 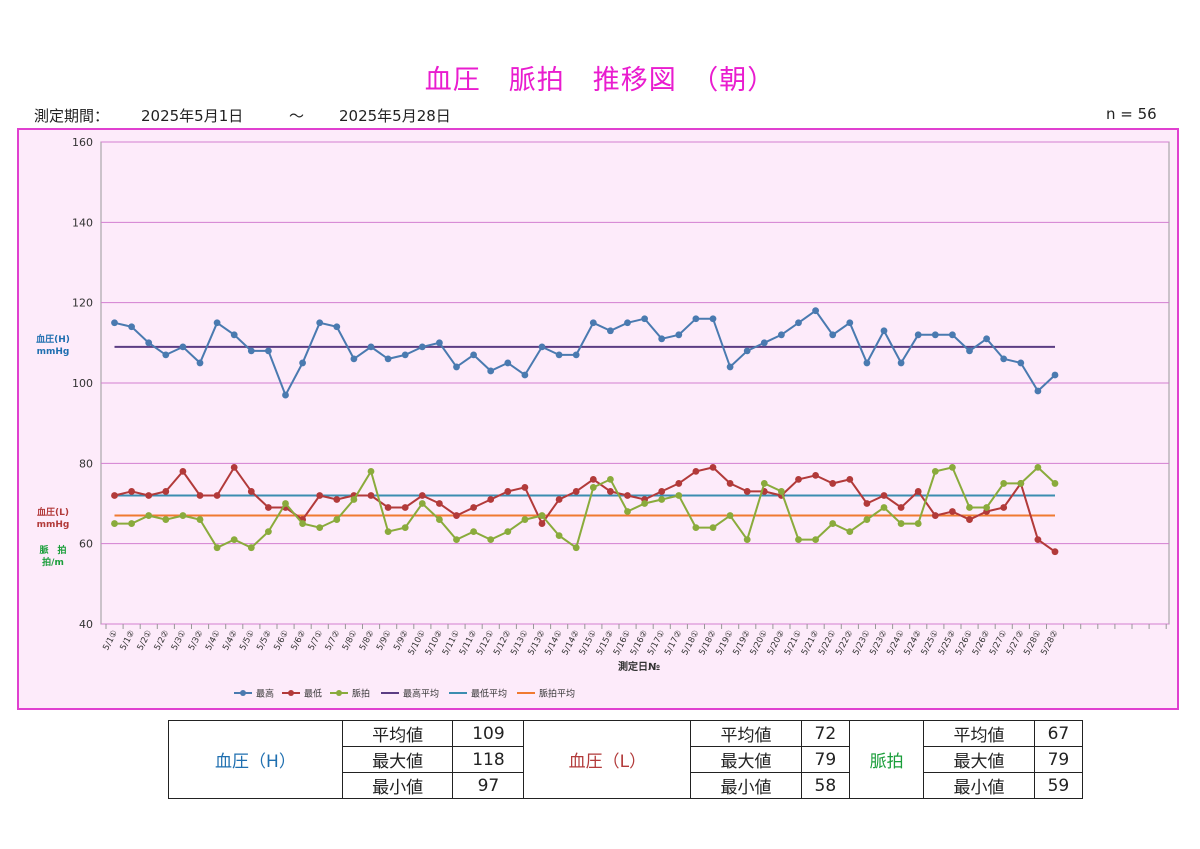 I want to click on legend-marker, so click(x=243, y=693).